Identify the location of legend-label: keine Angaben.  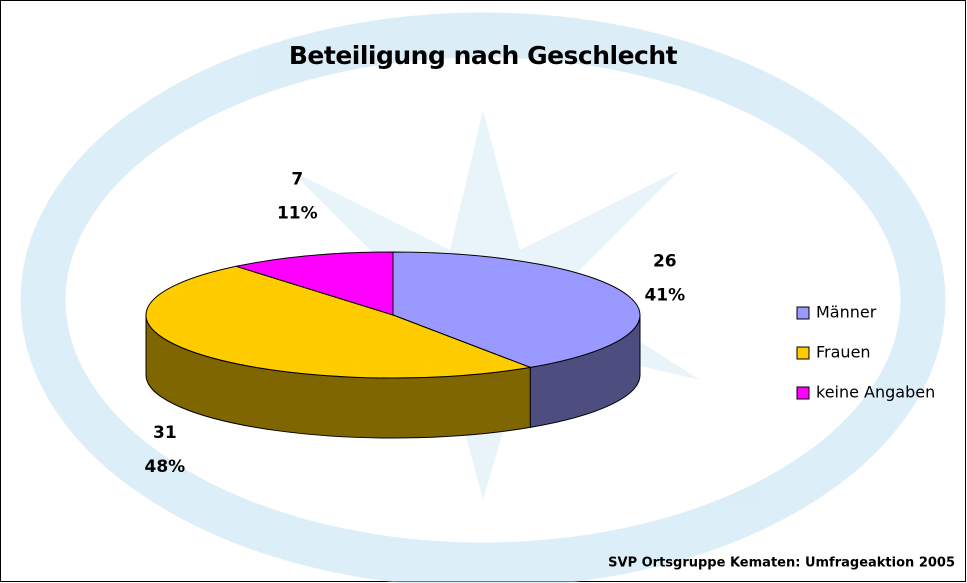
(875, 392).